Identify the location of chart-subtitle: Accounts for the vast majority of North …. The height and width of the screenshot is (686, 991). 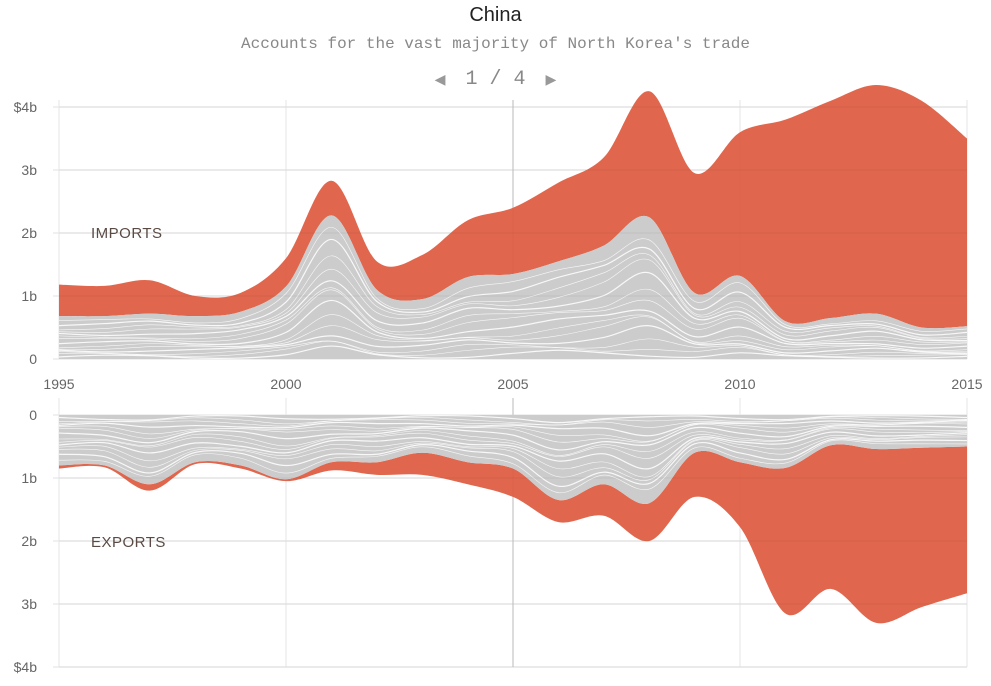
(495, 44).